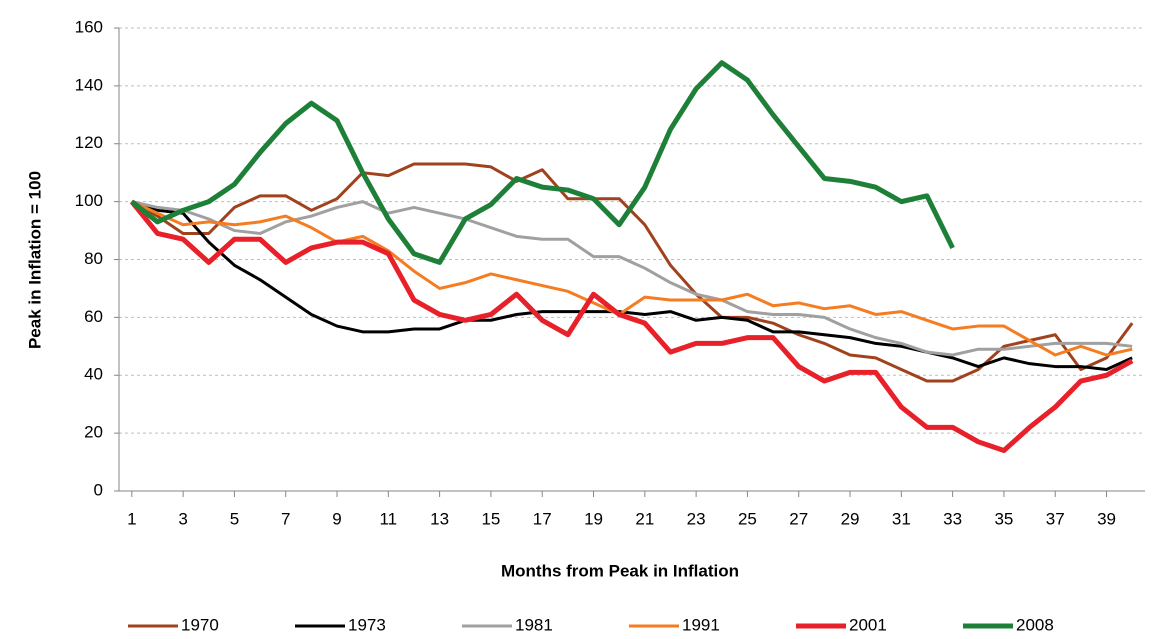  Describe the element at coordinates (93, 374) in the screenshot. I see `y-tick-label: 40` at that location.